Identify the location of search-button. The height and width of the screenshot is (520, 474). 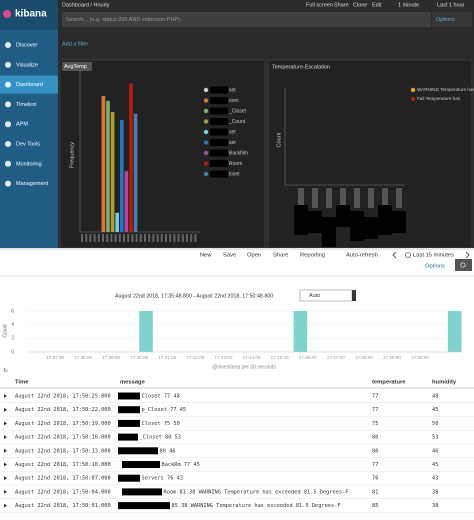
(463, 265).